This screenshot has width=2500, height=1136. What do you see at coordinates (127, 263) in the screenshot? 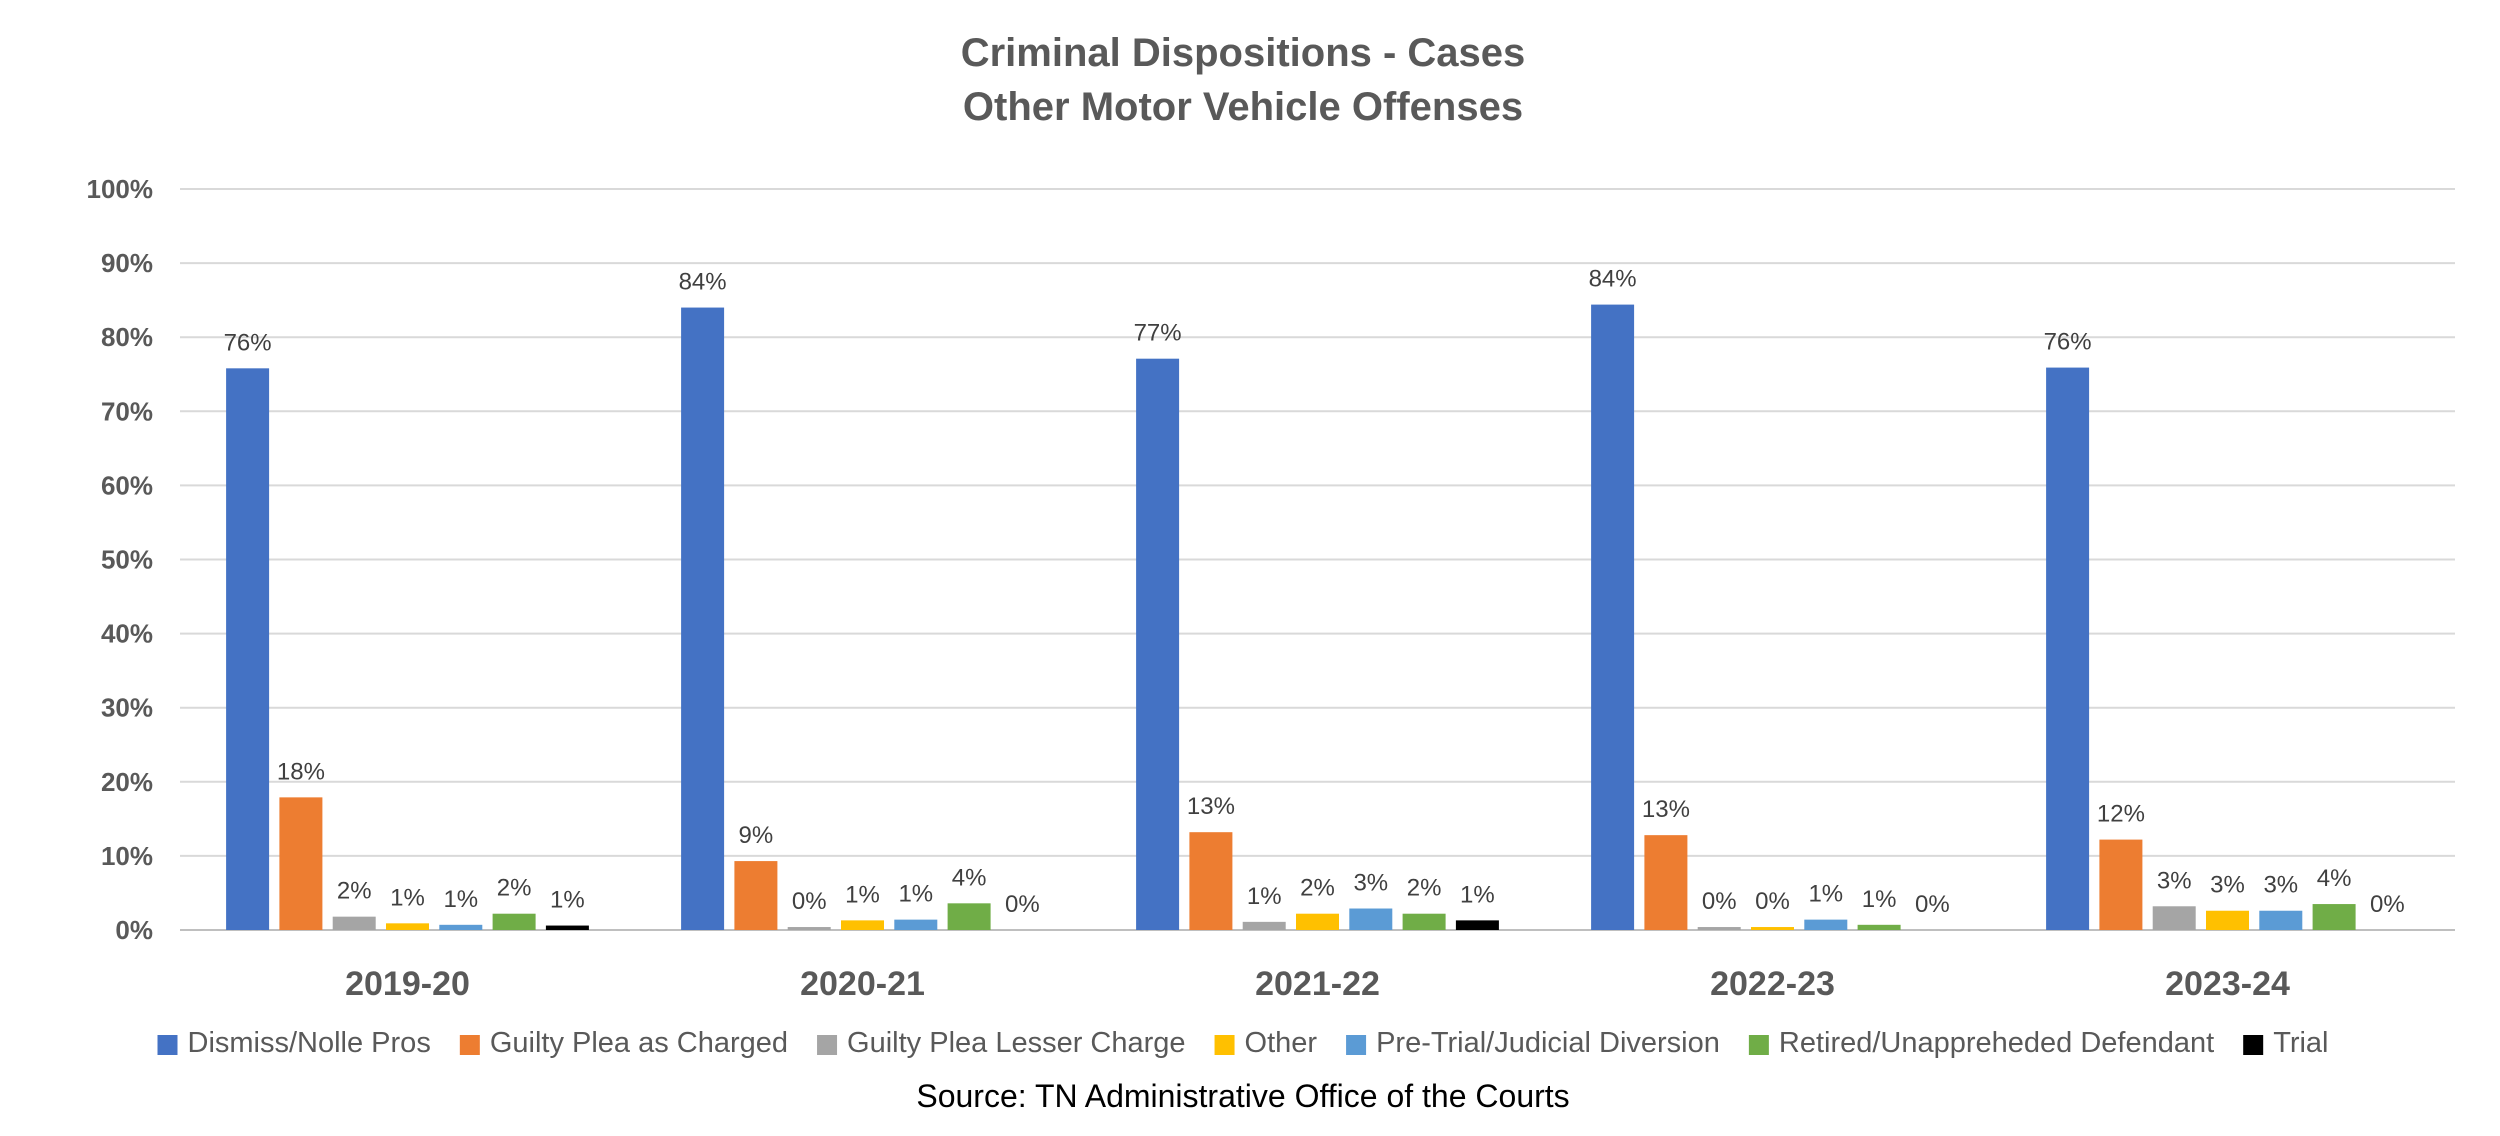
I see `y-tick-label: 90%` at bounding box center [127, 263].